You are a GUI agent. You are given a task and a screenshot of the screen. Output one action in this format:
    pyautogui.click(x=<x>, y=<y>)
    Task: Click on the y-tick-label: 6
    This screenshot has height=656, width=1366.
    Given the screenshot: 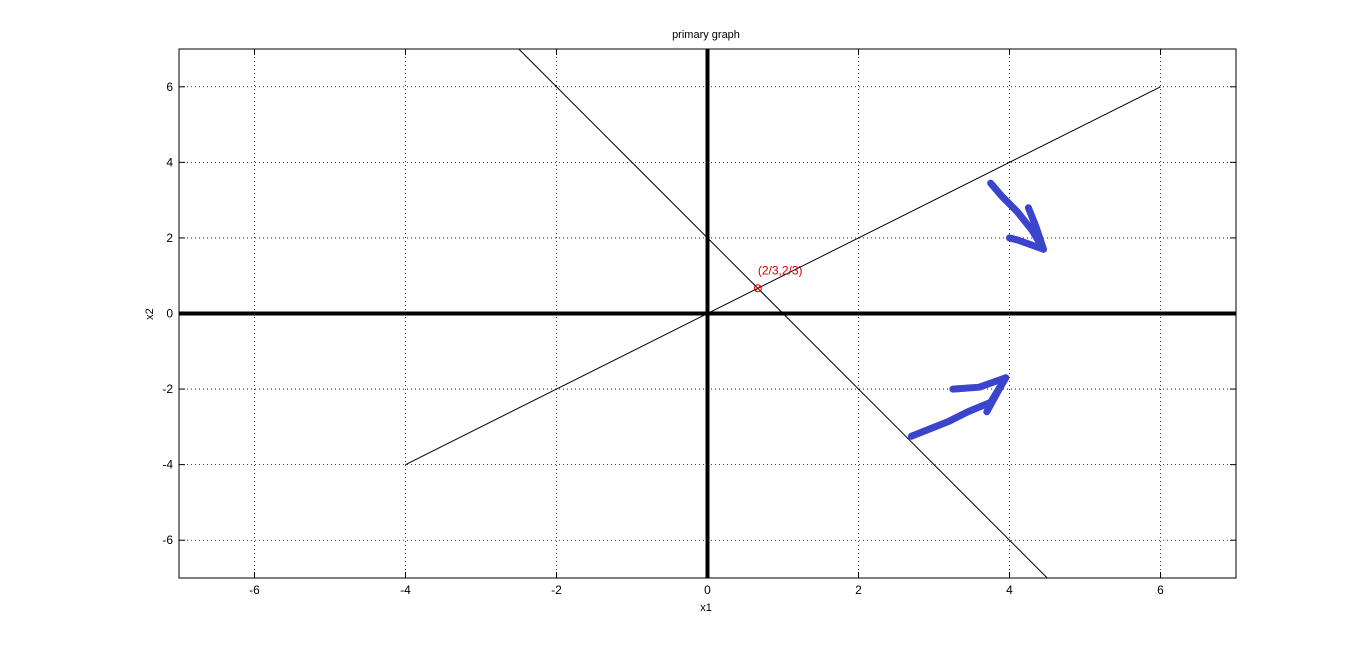 What is the action you would take?
    pyautogui.click(x=169, y=87)
    